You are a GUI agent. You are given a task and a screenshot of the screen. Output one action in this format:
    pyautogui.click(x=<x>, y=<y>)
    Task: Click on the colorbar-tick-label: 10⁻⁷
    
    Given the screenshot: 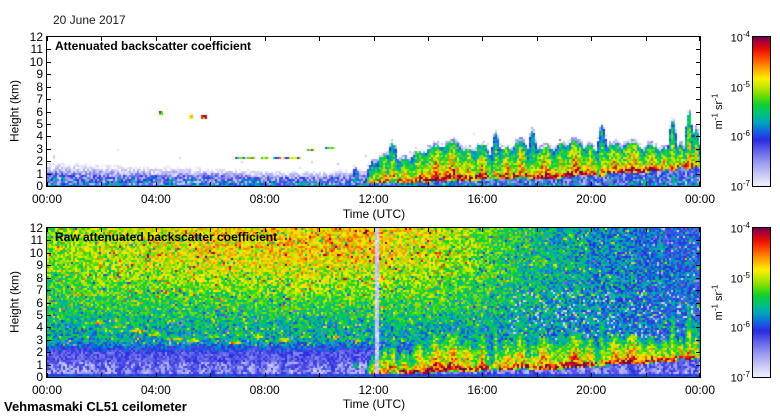 What is the action you would take?
    pyautogui.click(x=740, y=377)
    